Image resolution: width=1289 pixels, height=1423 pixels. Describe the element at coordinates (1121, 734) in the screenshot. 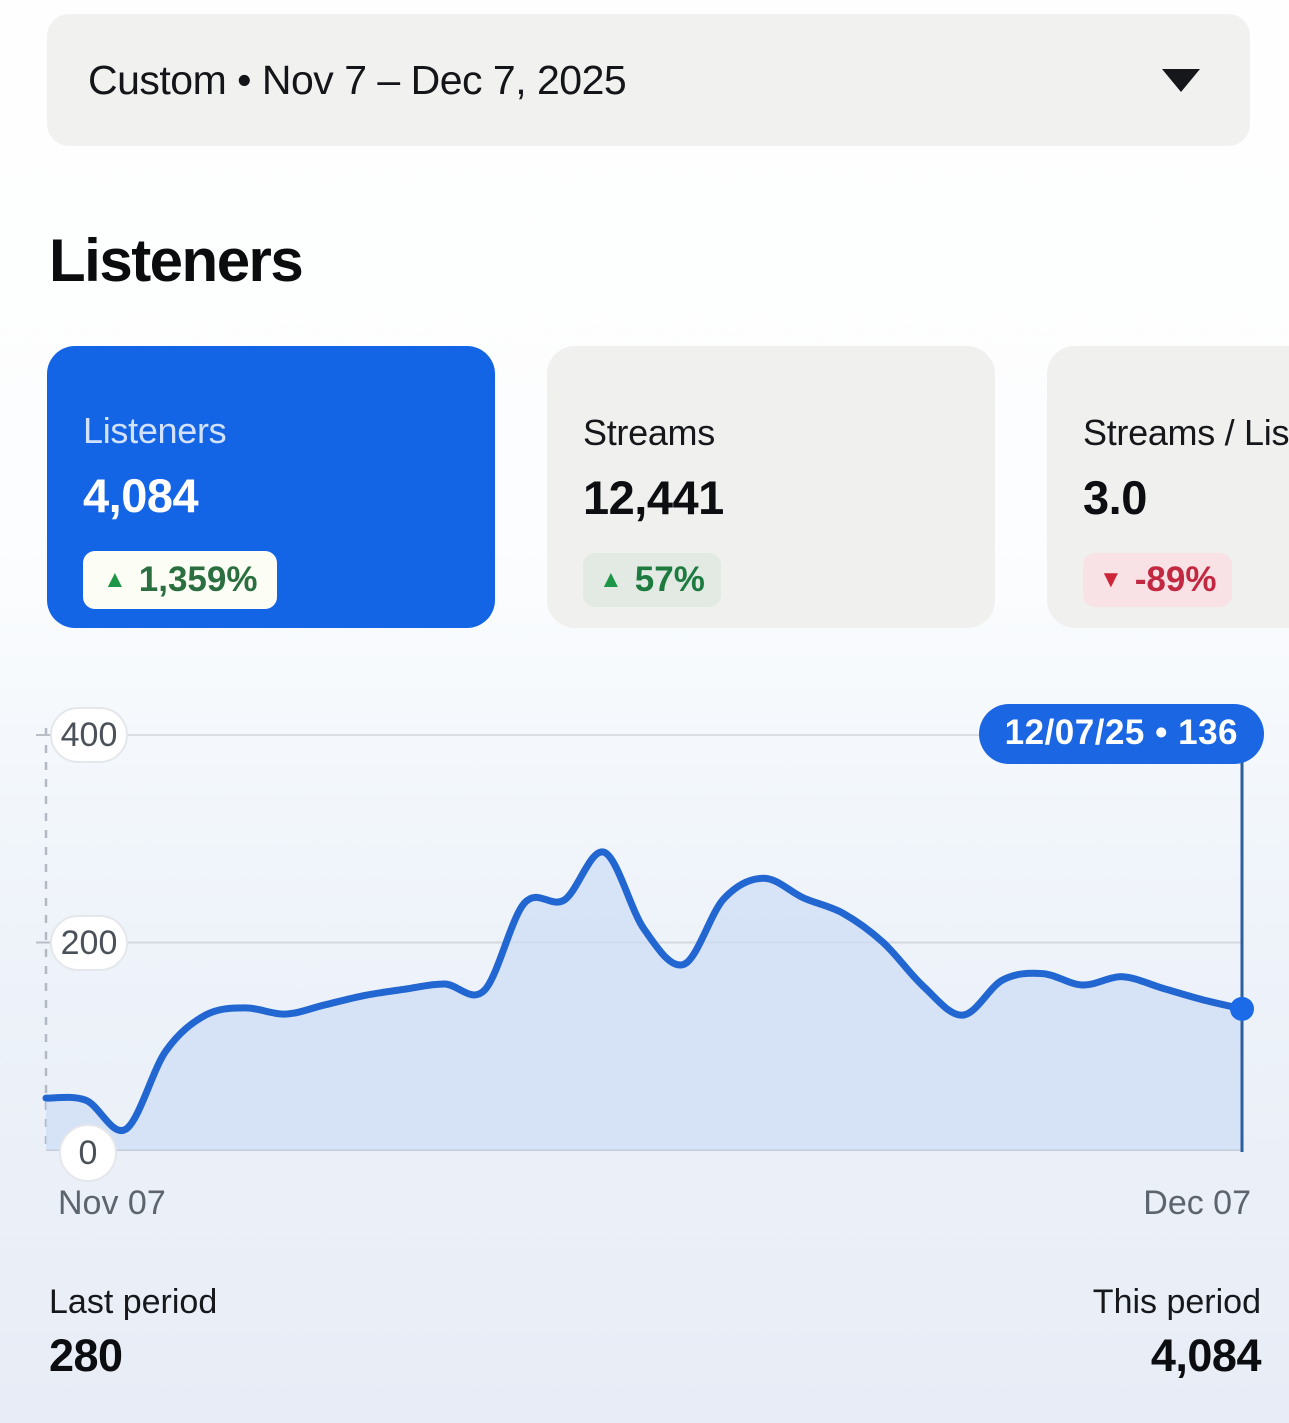

I see `chart-tooltip: 12/07/25 • 136` at that location.